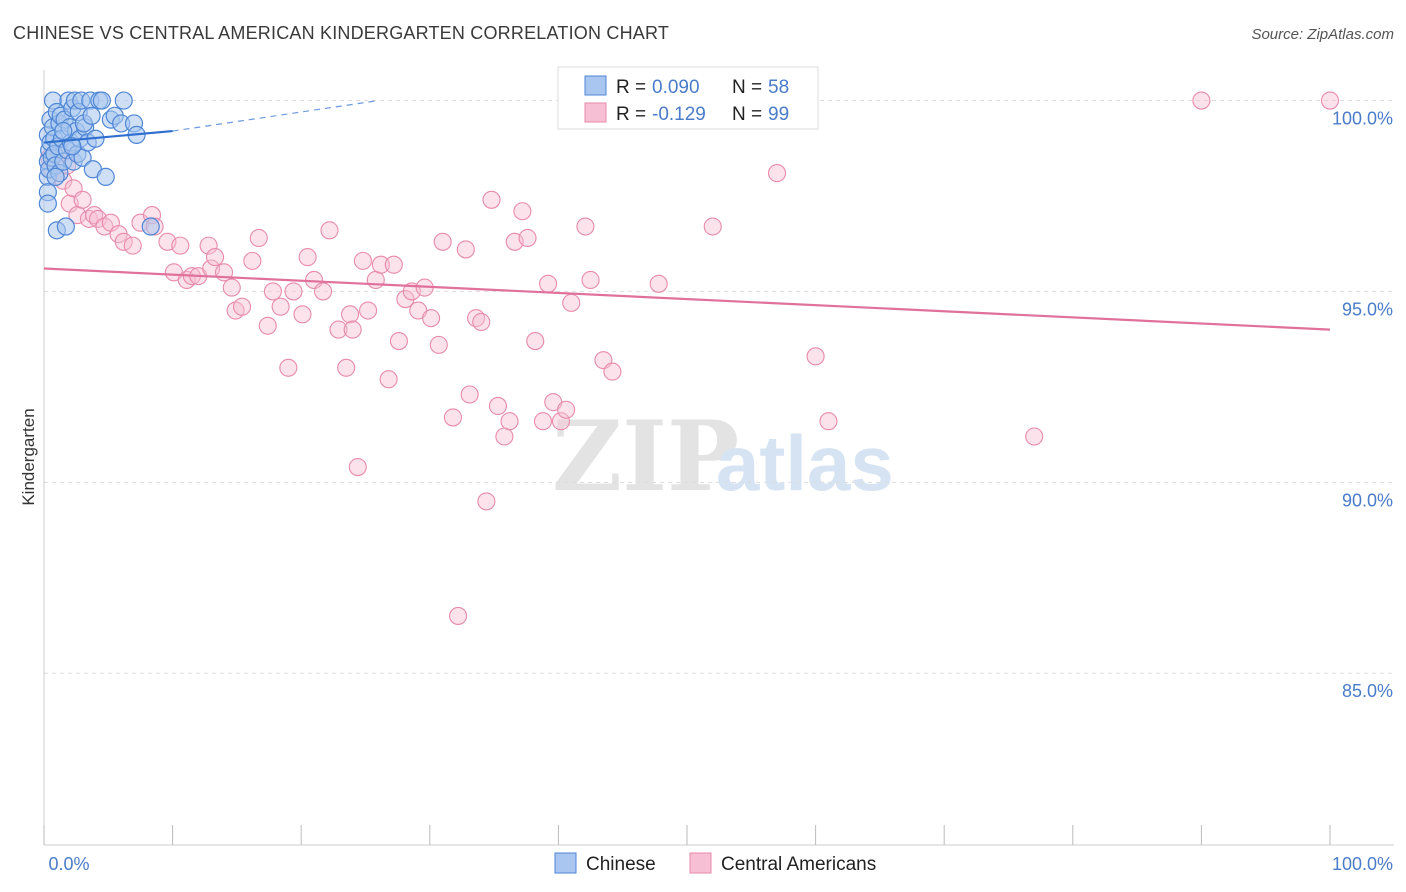  What do you see at coordinates (631, 87) in the screenshot?
I see `legend-r-label-chinese: R =` at bounding box center [631, 87].